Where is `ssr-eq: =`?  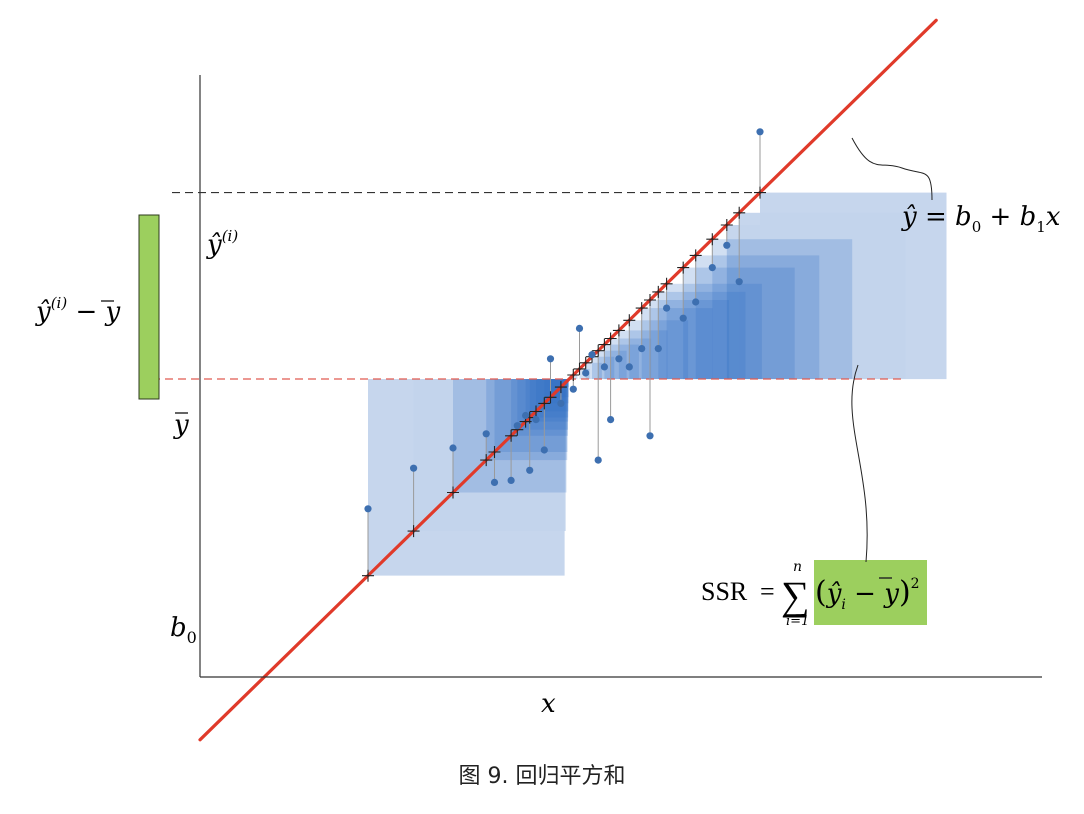 ssr-eq: = is located at coordinates (767, 591).